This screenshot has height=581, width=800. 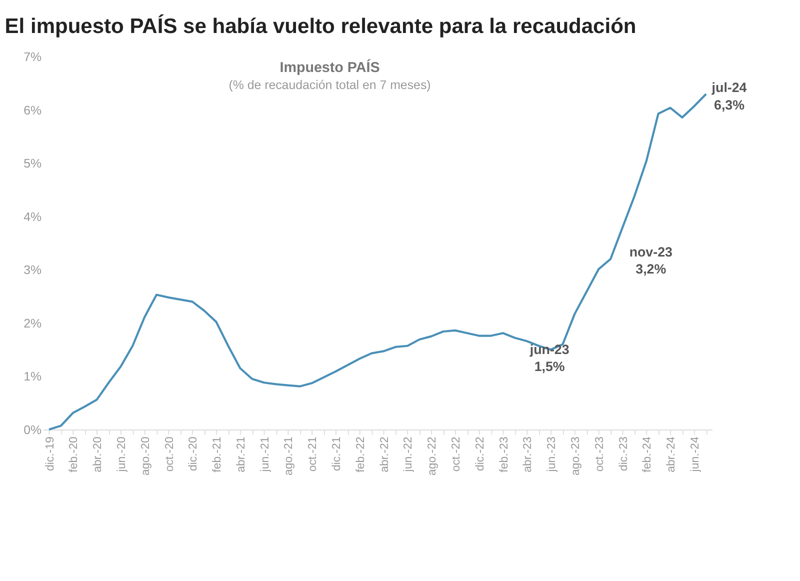 I want to click on y-tick-label: 7%, so click(x=33, y=57).